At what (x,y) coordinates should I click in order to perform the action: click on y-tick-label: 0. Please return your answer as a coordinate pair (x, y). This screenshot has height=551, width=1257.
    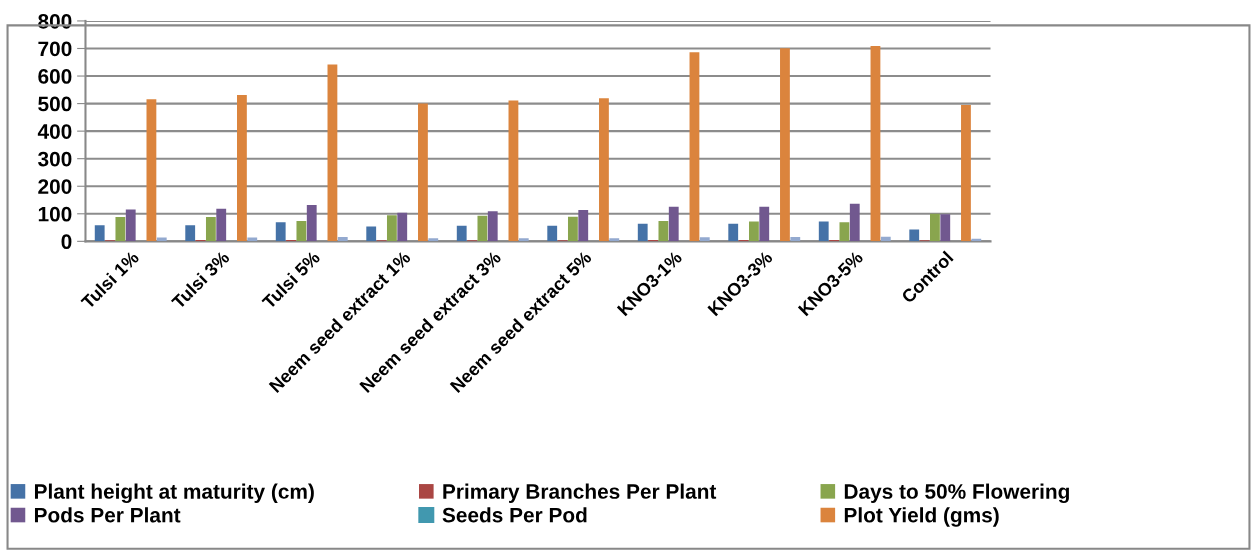
    Looking at the image, I should click on (66, 242).